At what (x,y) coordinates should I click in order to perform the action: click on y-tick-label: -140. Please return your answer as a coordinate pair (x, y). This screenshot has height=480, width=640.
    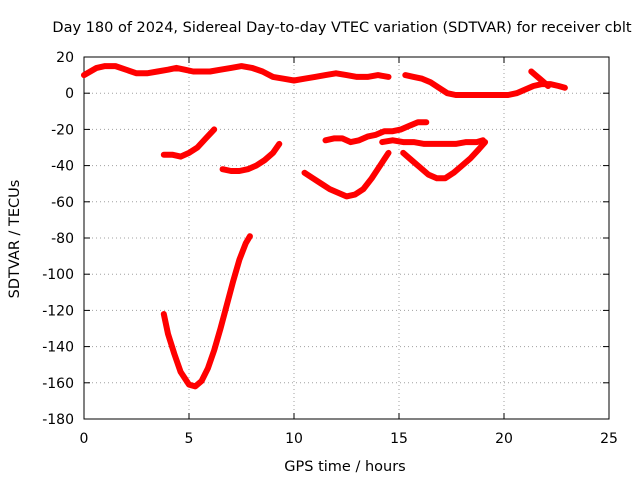
    Looking at the image, I should click on (58, 348).